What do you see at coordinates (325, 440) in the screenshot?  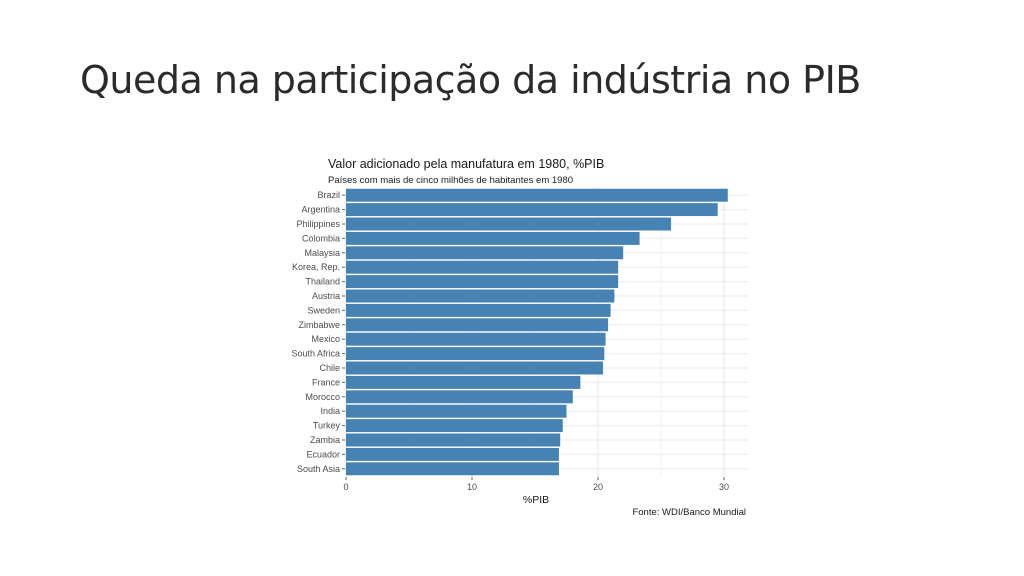 I see `y-tick-label-17: Zambia` at bounding box center [325, 440].